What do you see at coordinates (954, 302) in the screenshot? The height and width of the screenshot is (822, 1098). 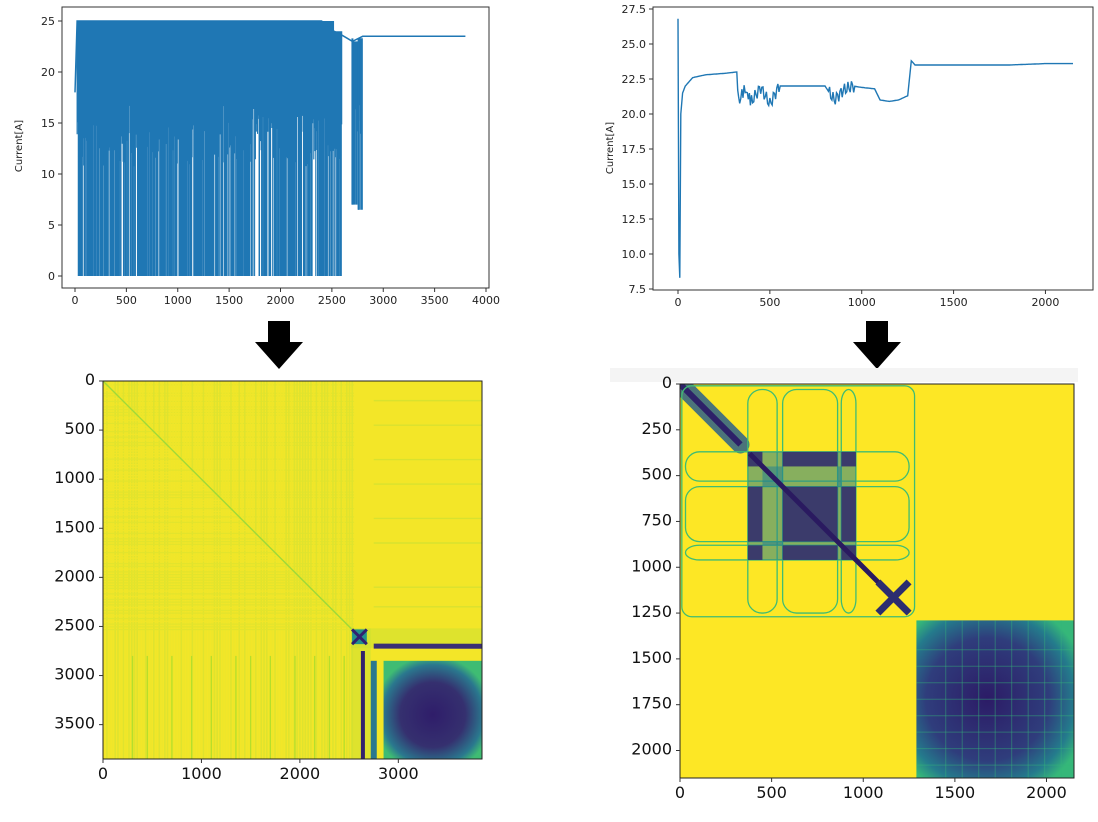 I see `chart2-xtick-label: 1500` at bounding box center [954, 302].